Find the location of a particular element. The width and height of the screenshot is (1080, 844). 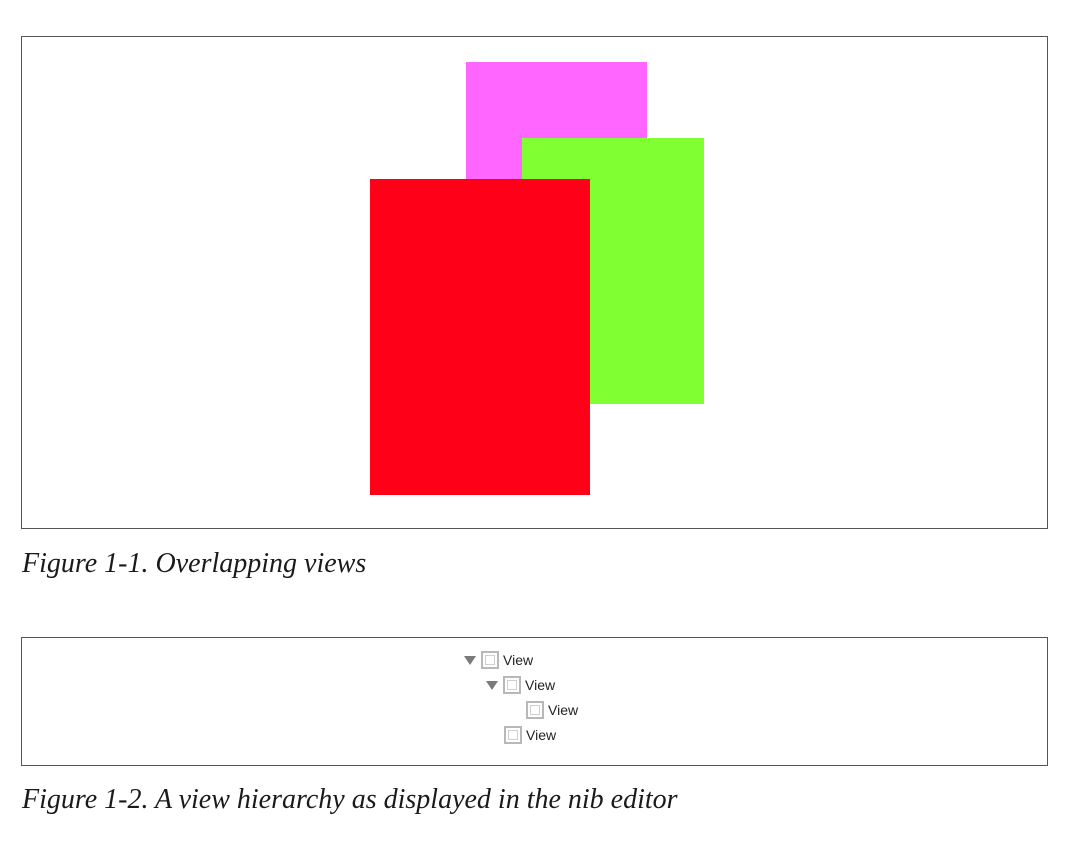

red-view is located at coordinates (480, 337).